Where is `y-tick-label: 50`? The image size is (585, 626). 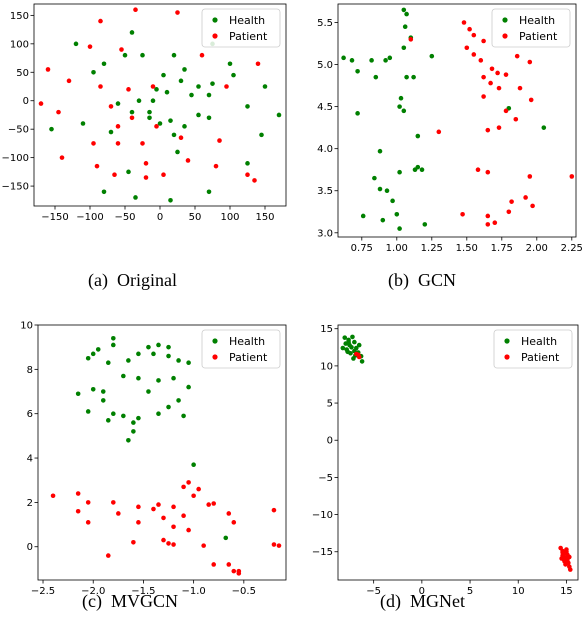 y-tick-label: 50 is located at coordinates (22, 73).